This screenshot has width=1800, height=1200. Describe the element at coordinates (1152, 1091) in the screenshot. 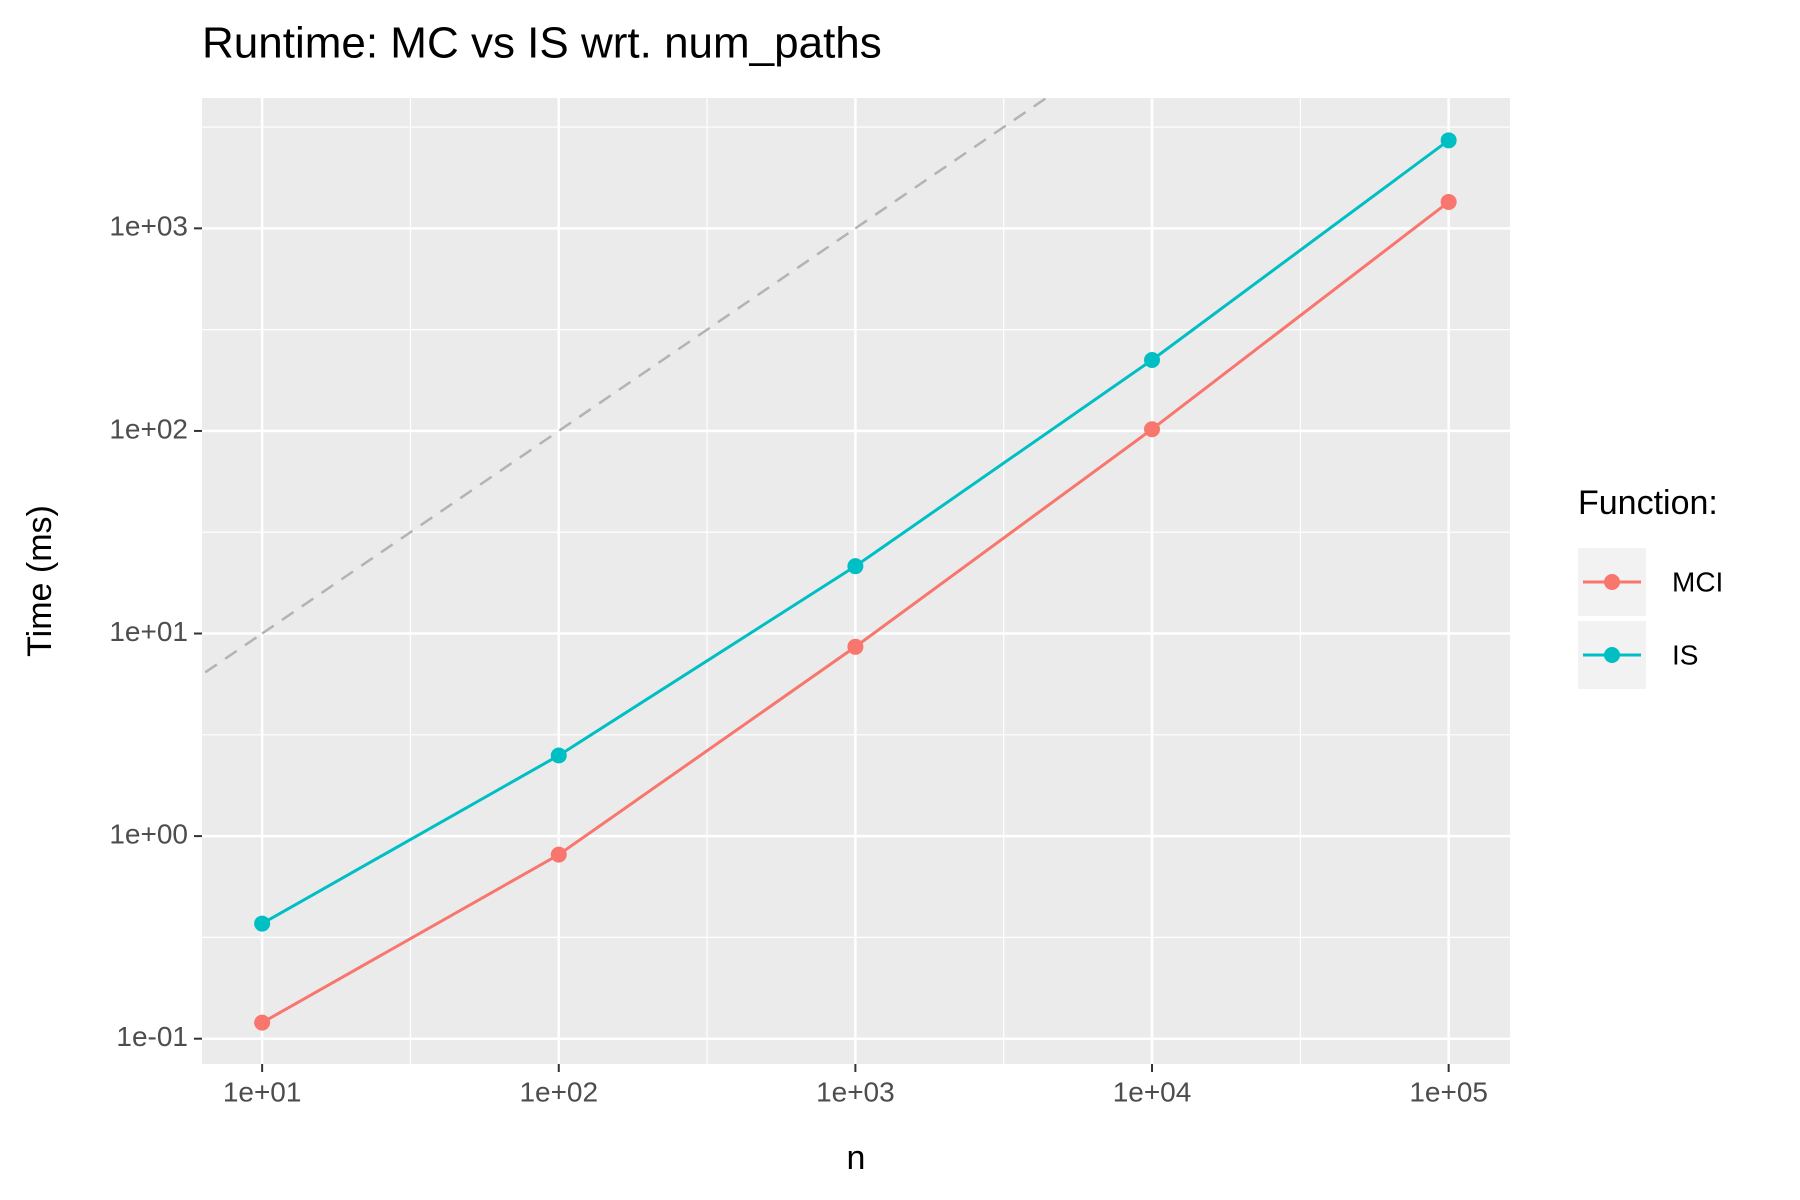

I see `x-tick-label: 1e+04` at that location.